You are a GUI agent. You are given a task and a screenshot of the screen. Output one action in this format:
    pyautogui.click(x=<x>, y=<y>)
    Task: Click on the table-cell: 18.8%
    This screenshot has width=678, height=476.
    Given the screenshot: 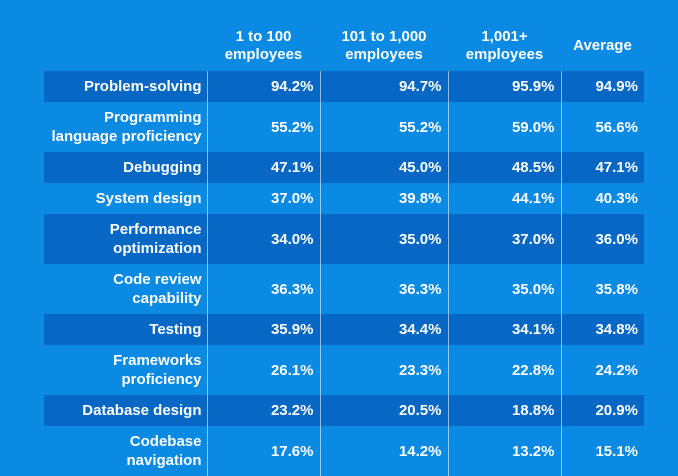 What is the action you would take?
    pyautogui.click(x=505, y=410)
    